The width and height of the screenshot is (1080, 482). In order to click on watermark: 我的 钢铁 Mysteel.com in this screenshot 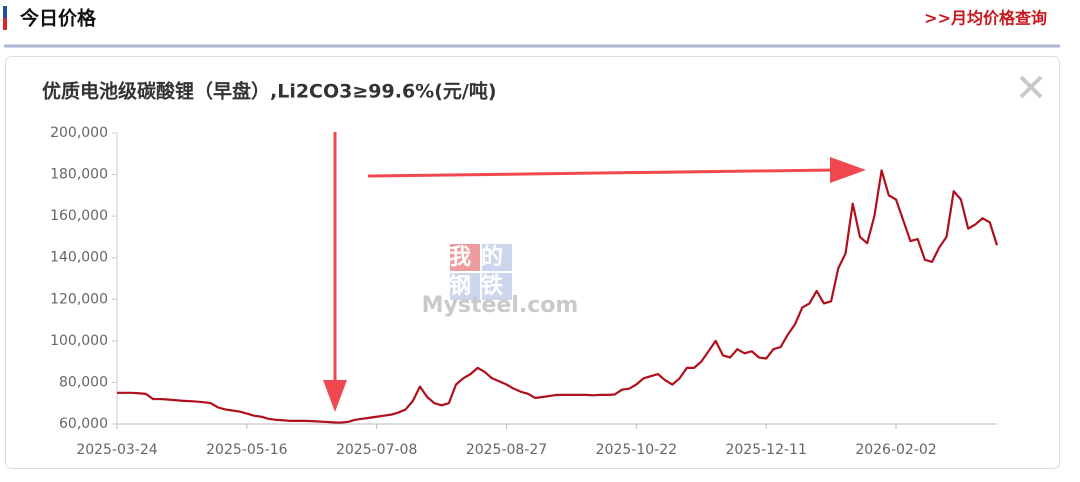, I will do `click(500, 281)`.